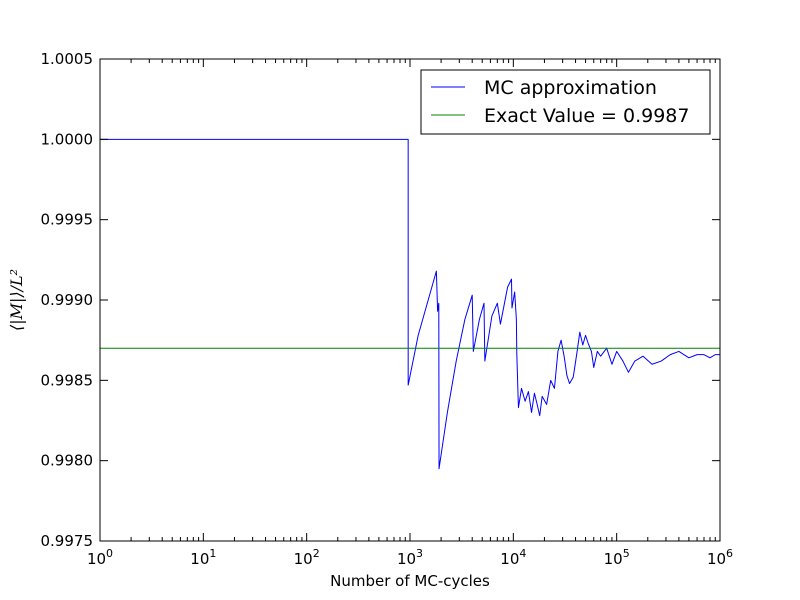 The height and width of the screenshot is (600, 800). I want to click on x-tick-label: 10¹, so click(203, 557).